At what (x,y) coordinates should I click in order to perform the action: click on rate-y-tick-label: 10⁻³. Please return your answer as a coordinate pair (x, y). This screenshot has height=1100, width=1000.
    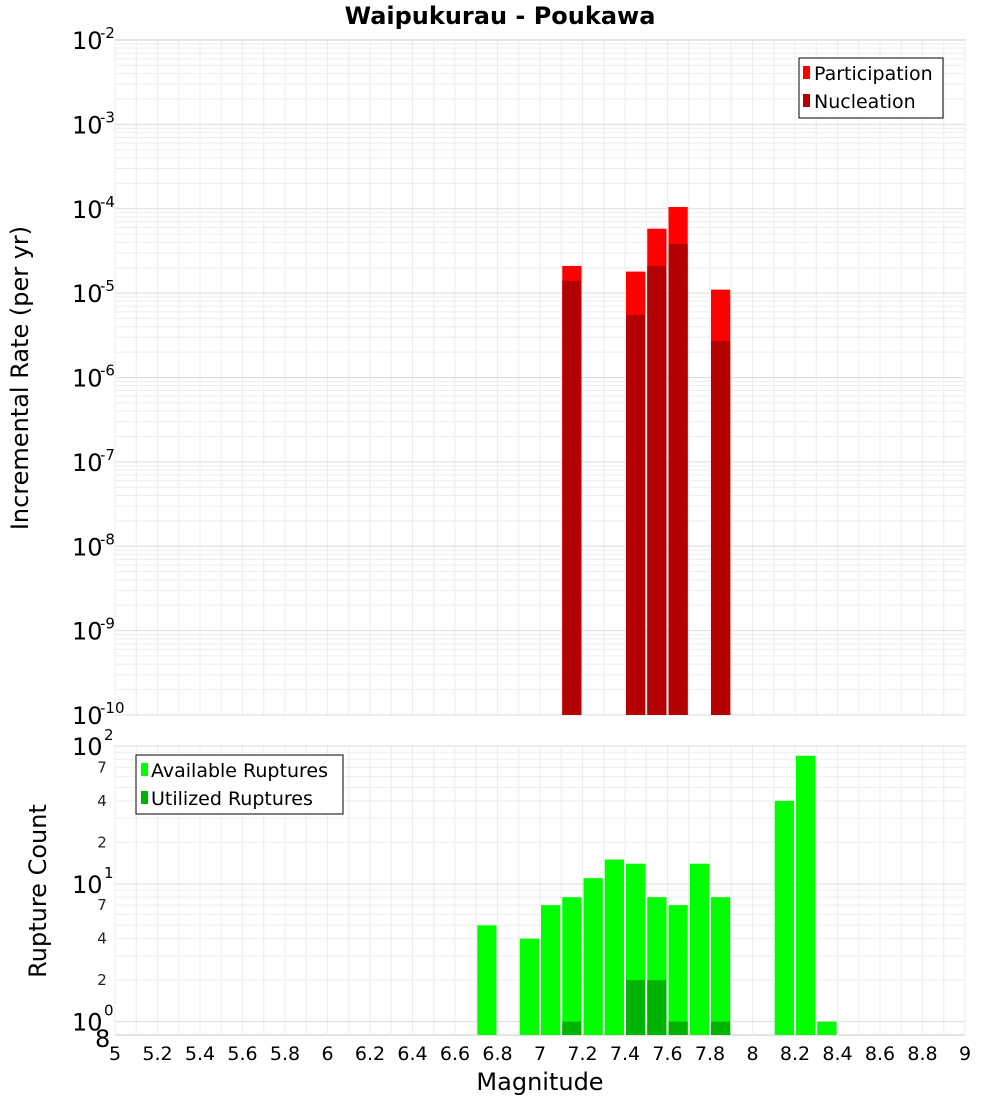
    Looking at the image, I should click on (93, 123).